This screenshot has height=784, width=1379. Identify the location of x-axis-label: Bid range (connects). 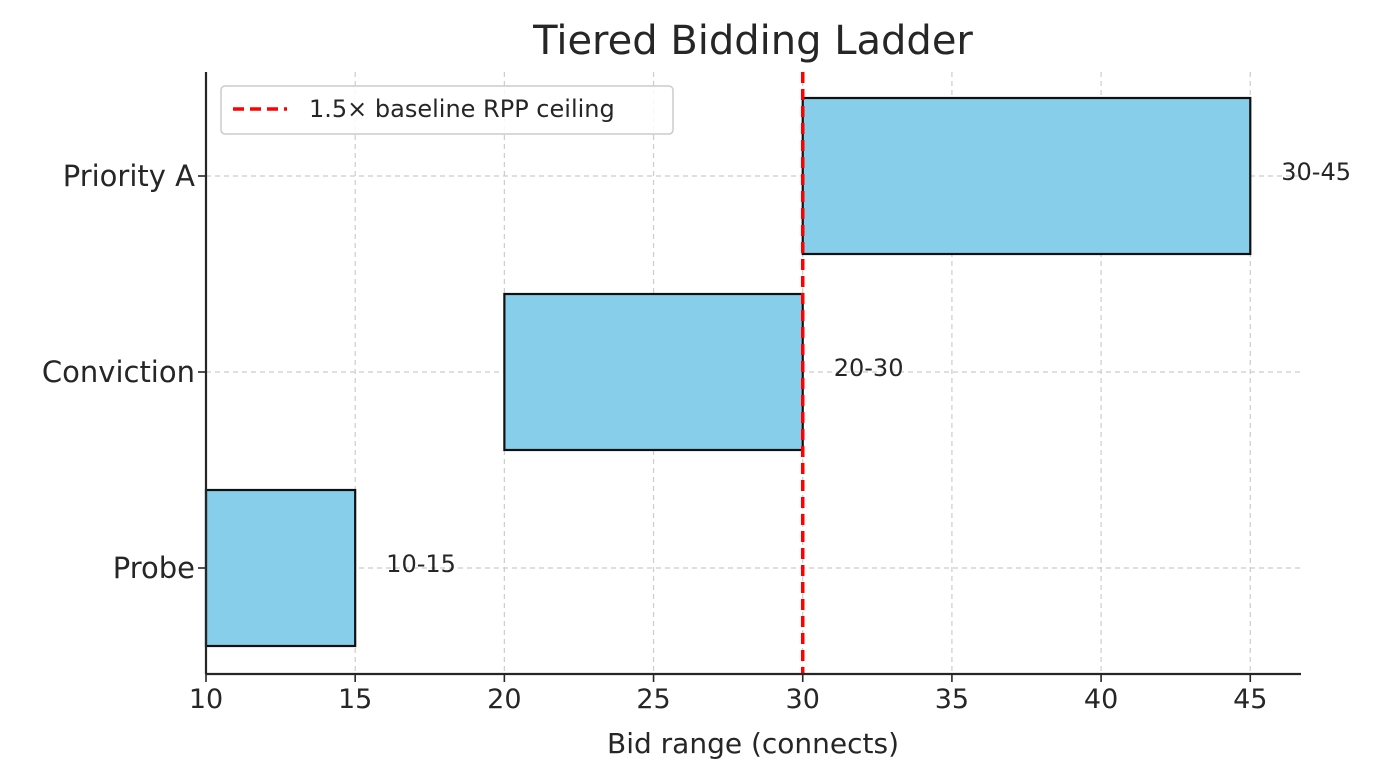
(753, 743).